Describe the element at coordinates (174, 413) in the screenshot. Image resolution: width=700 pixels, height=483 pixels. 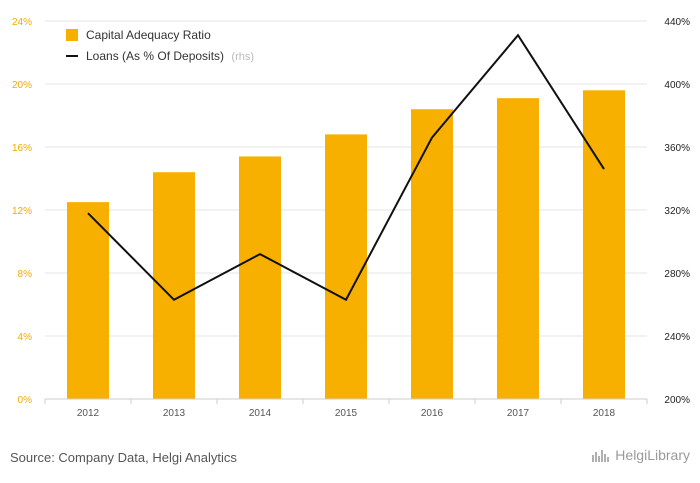
I see `x-tick-label: 2013` at that location.